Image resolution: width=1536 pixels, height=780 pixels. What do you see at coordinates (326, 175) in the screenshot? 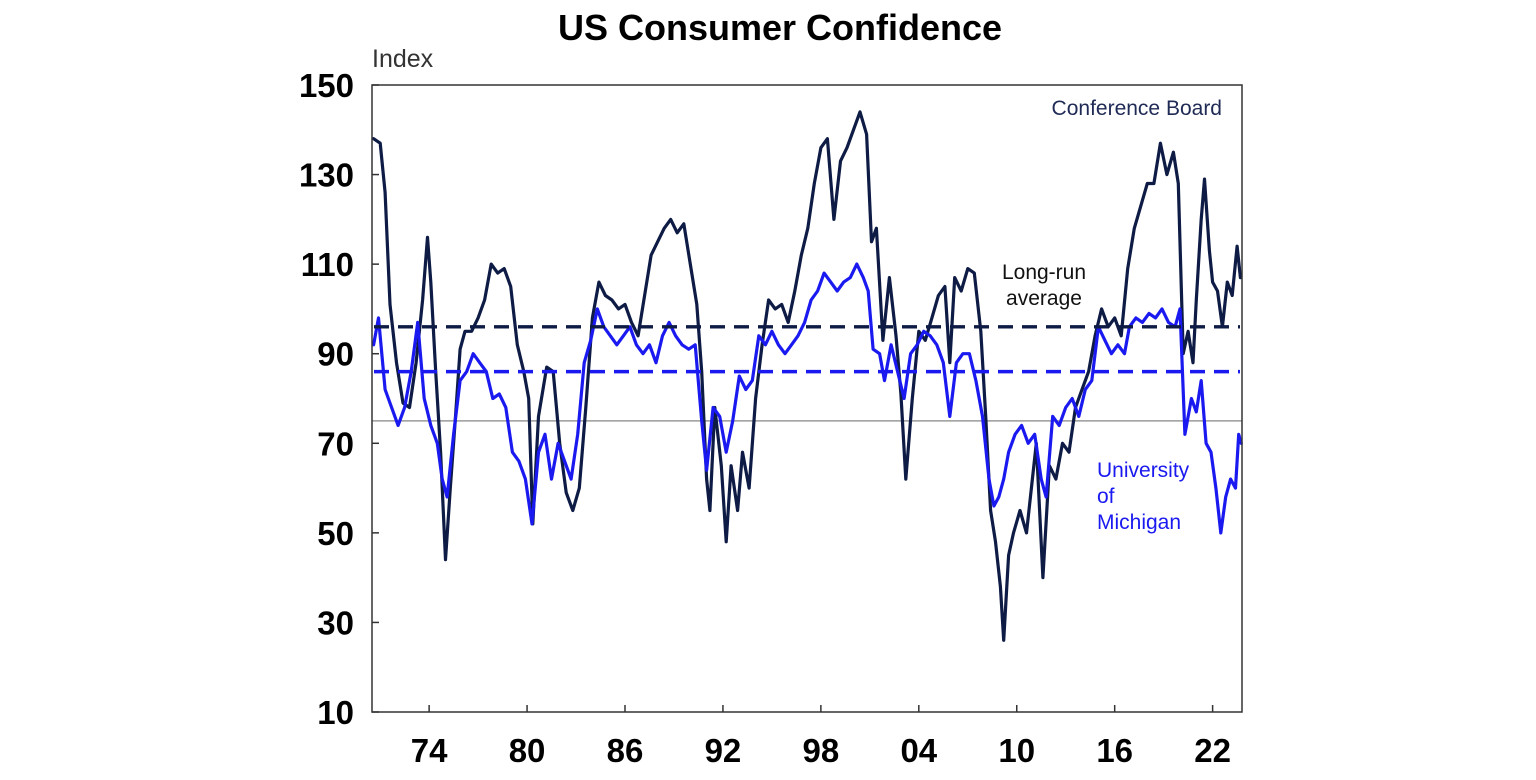
I see `y-tick-label-130: 130` at bounding box center [326, 175].